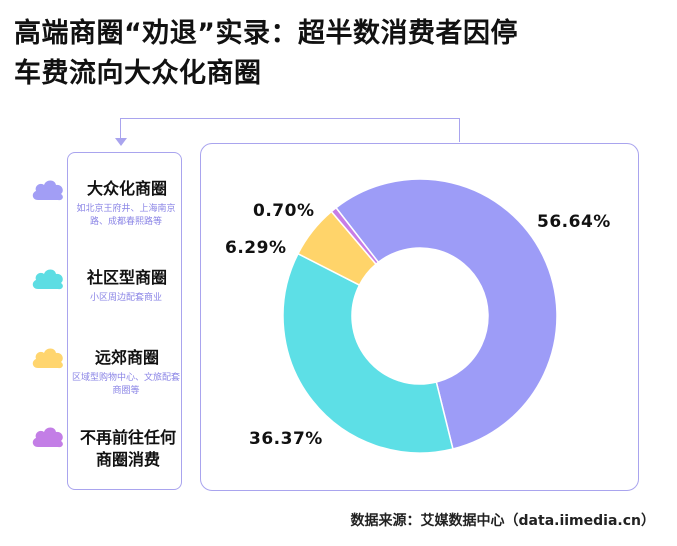  Describe the element at coordinates (126, 357) in the screenshot. I see `legend-name-2: 远郊商圈` at that location.